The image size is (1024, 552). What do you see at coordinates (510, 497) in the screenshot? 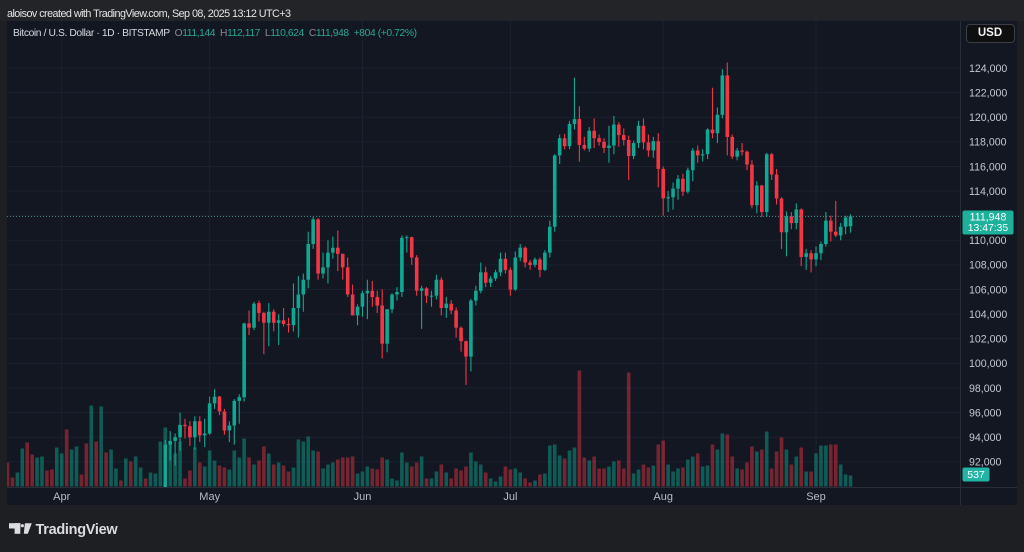
I see `svg-text: Jul` at bounding box center [510, 497].